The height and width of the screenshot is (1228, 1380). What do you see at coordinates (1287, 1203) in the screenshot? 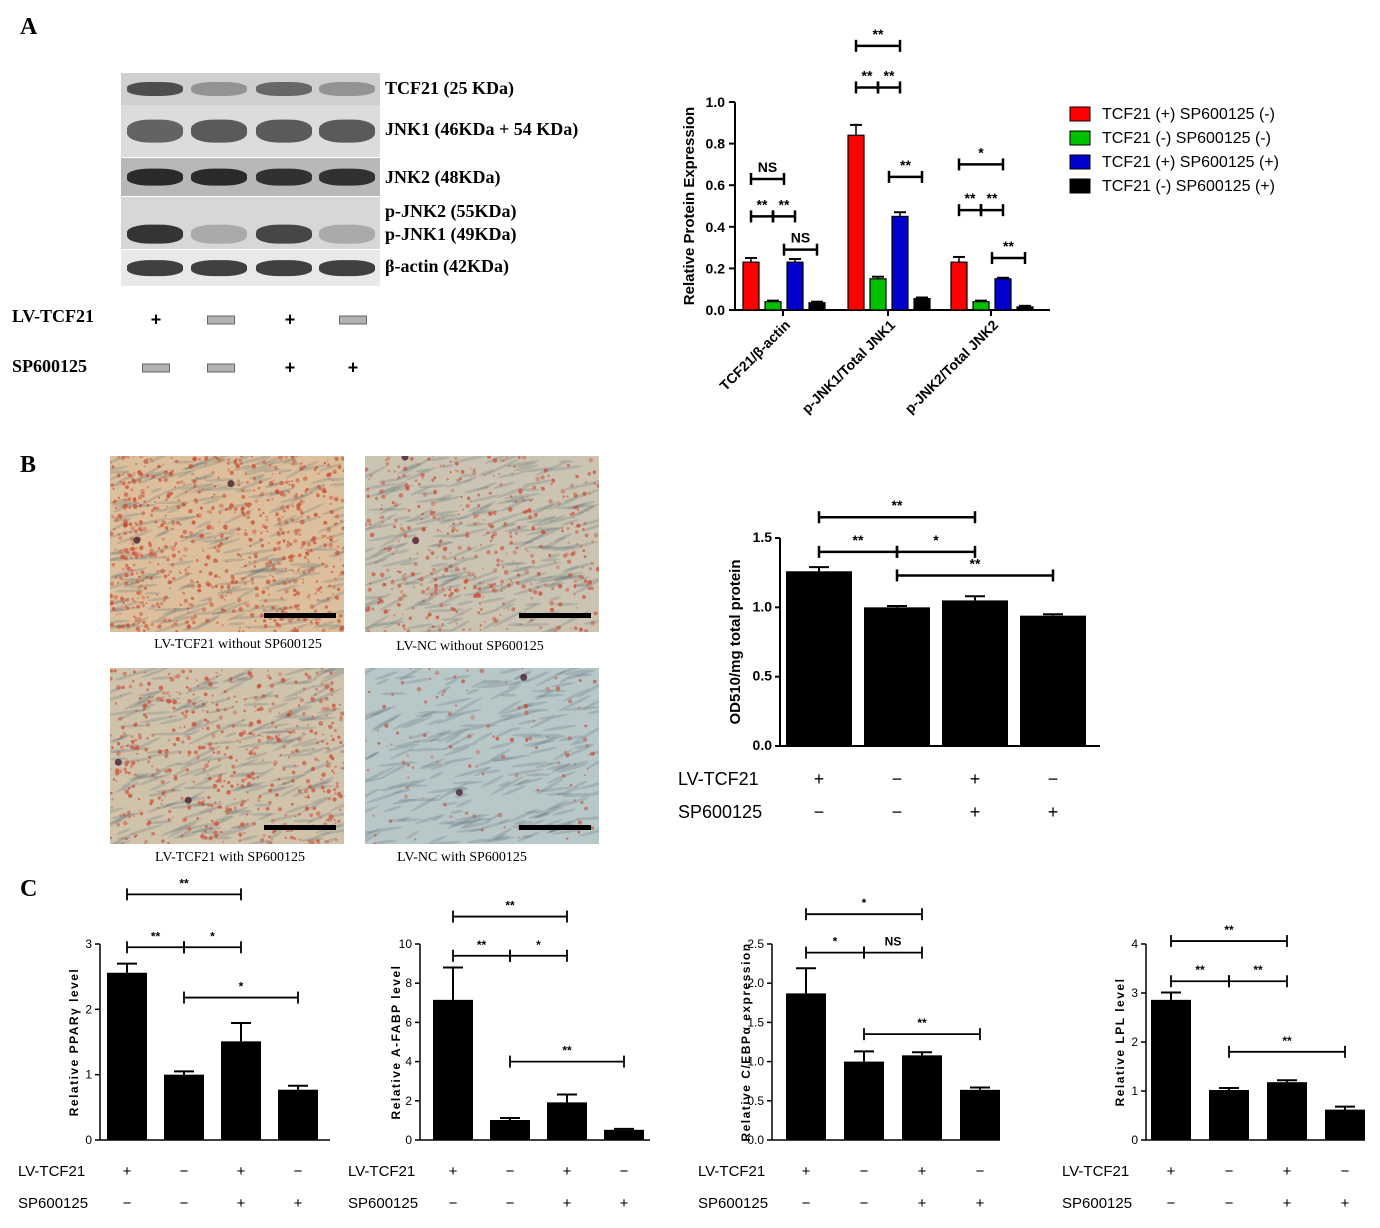
I see `x-row-value: +` at bounding box center [1287, 1203].